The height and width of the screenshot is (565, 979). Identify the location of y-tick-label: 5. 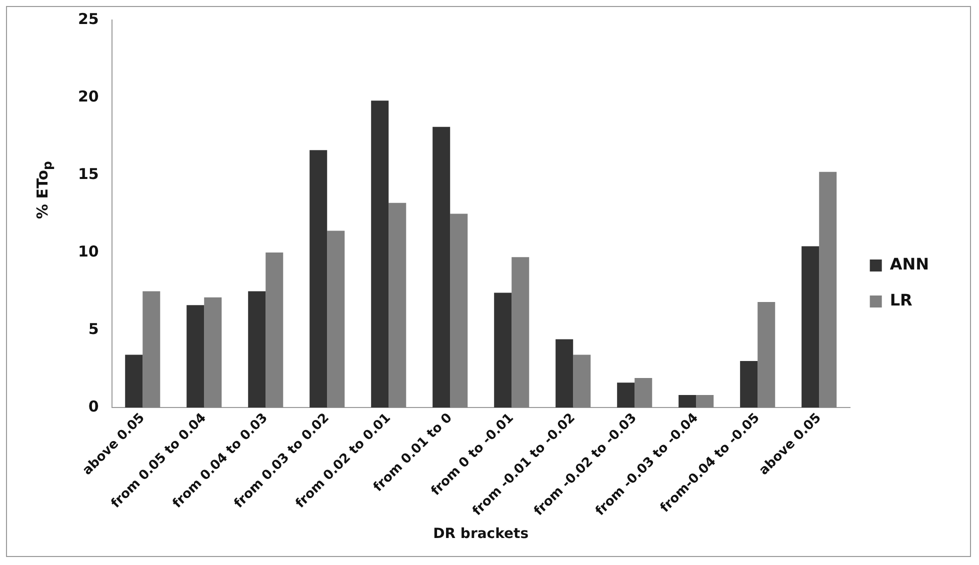
(93, 329).